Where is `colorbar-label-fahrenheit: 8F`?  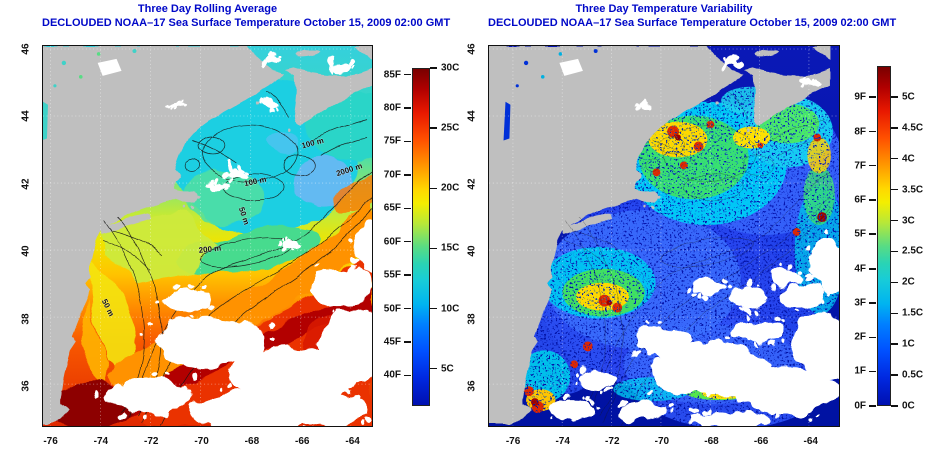 colorbar-label-fahrenheit: 8F is located at coordinates (860, 132).